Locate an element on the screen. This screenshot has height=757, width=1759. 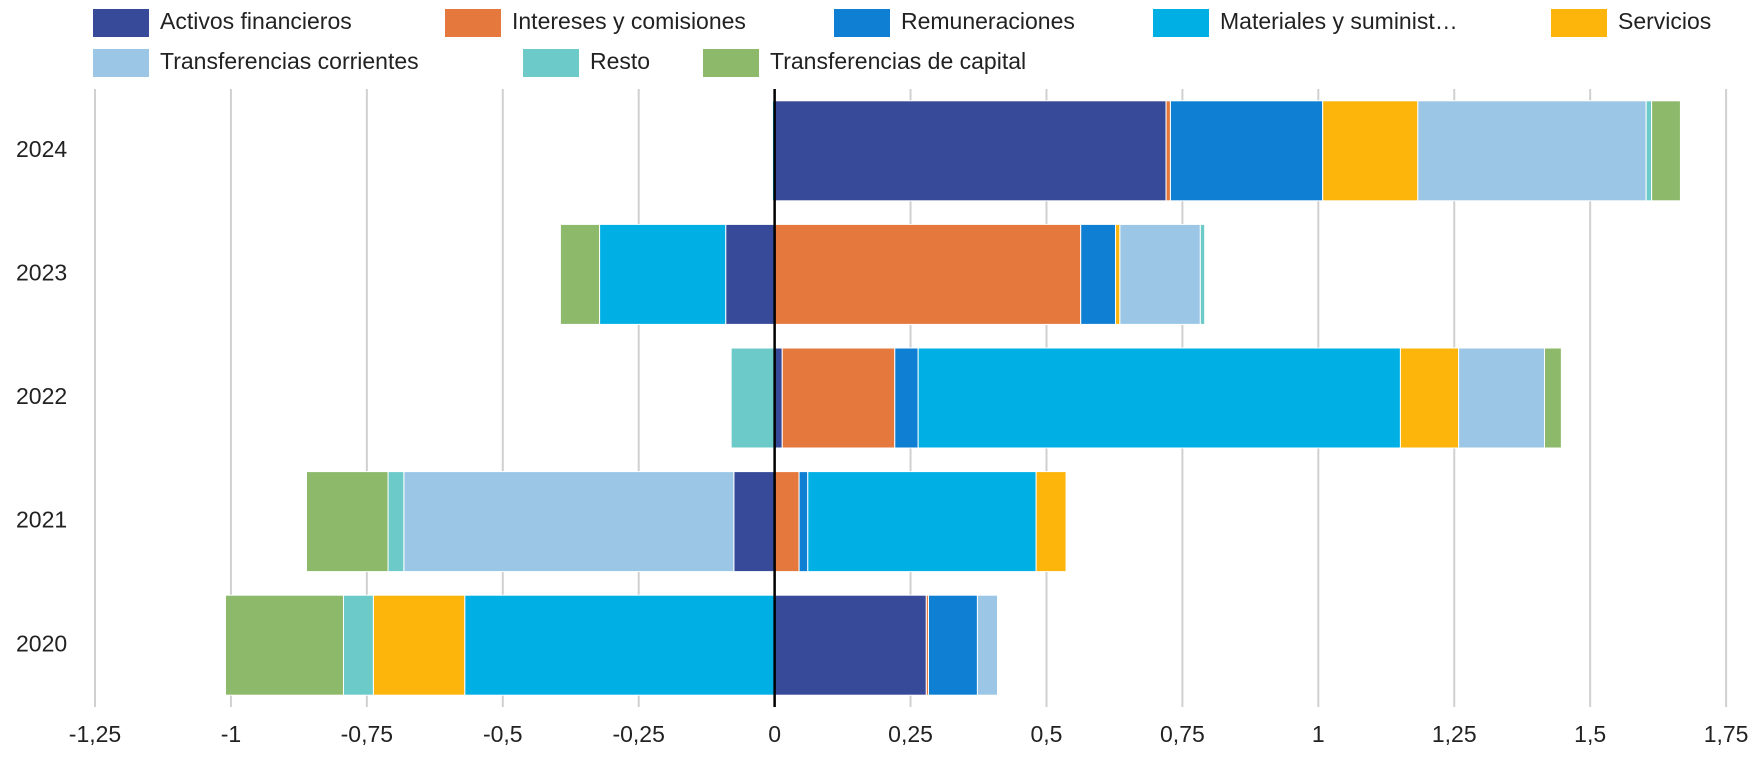
y-tick-label: 2024 is located at coordinates (41, 149).